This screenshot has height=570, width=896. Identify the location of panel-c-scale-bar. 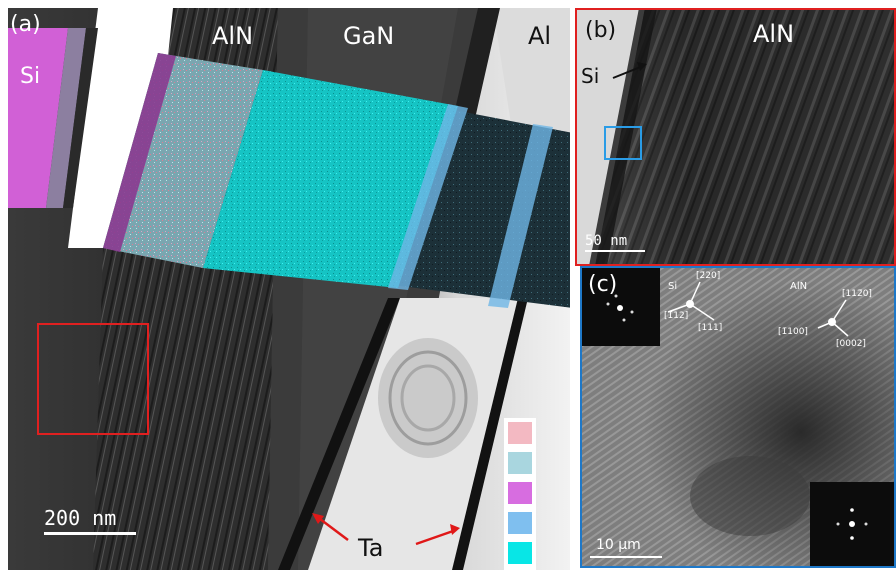
(626, 557).